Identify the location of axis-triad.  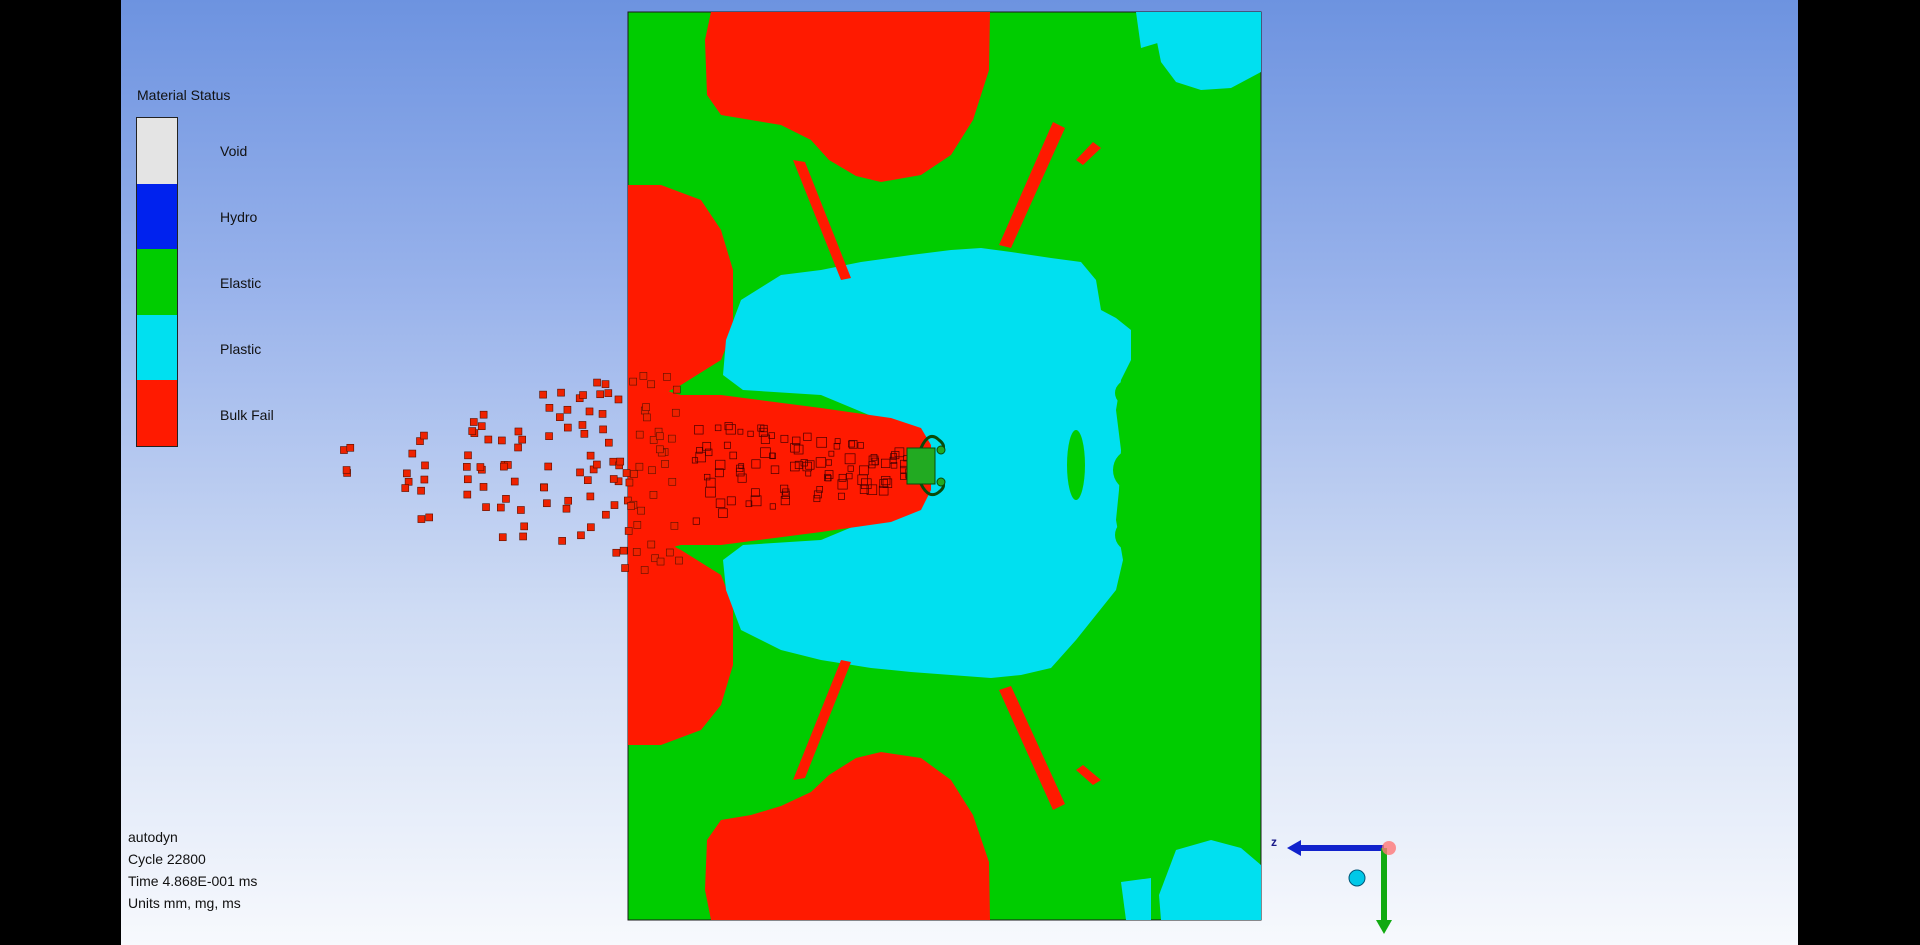
(1341, 887).